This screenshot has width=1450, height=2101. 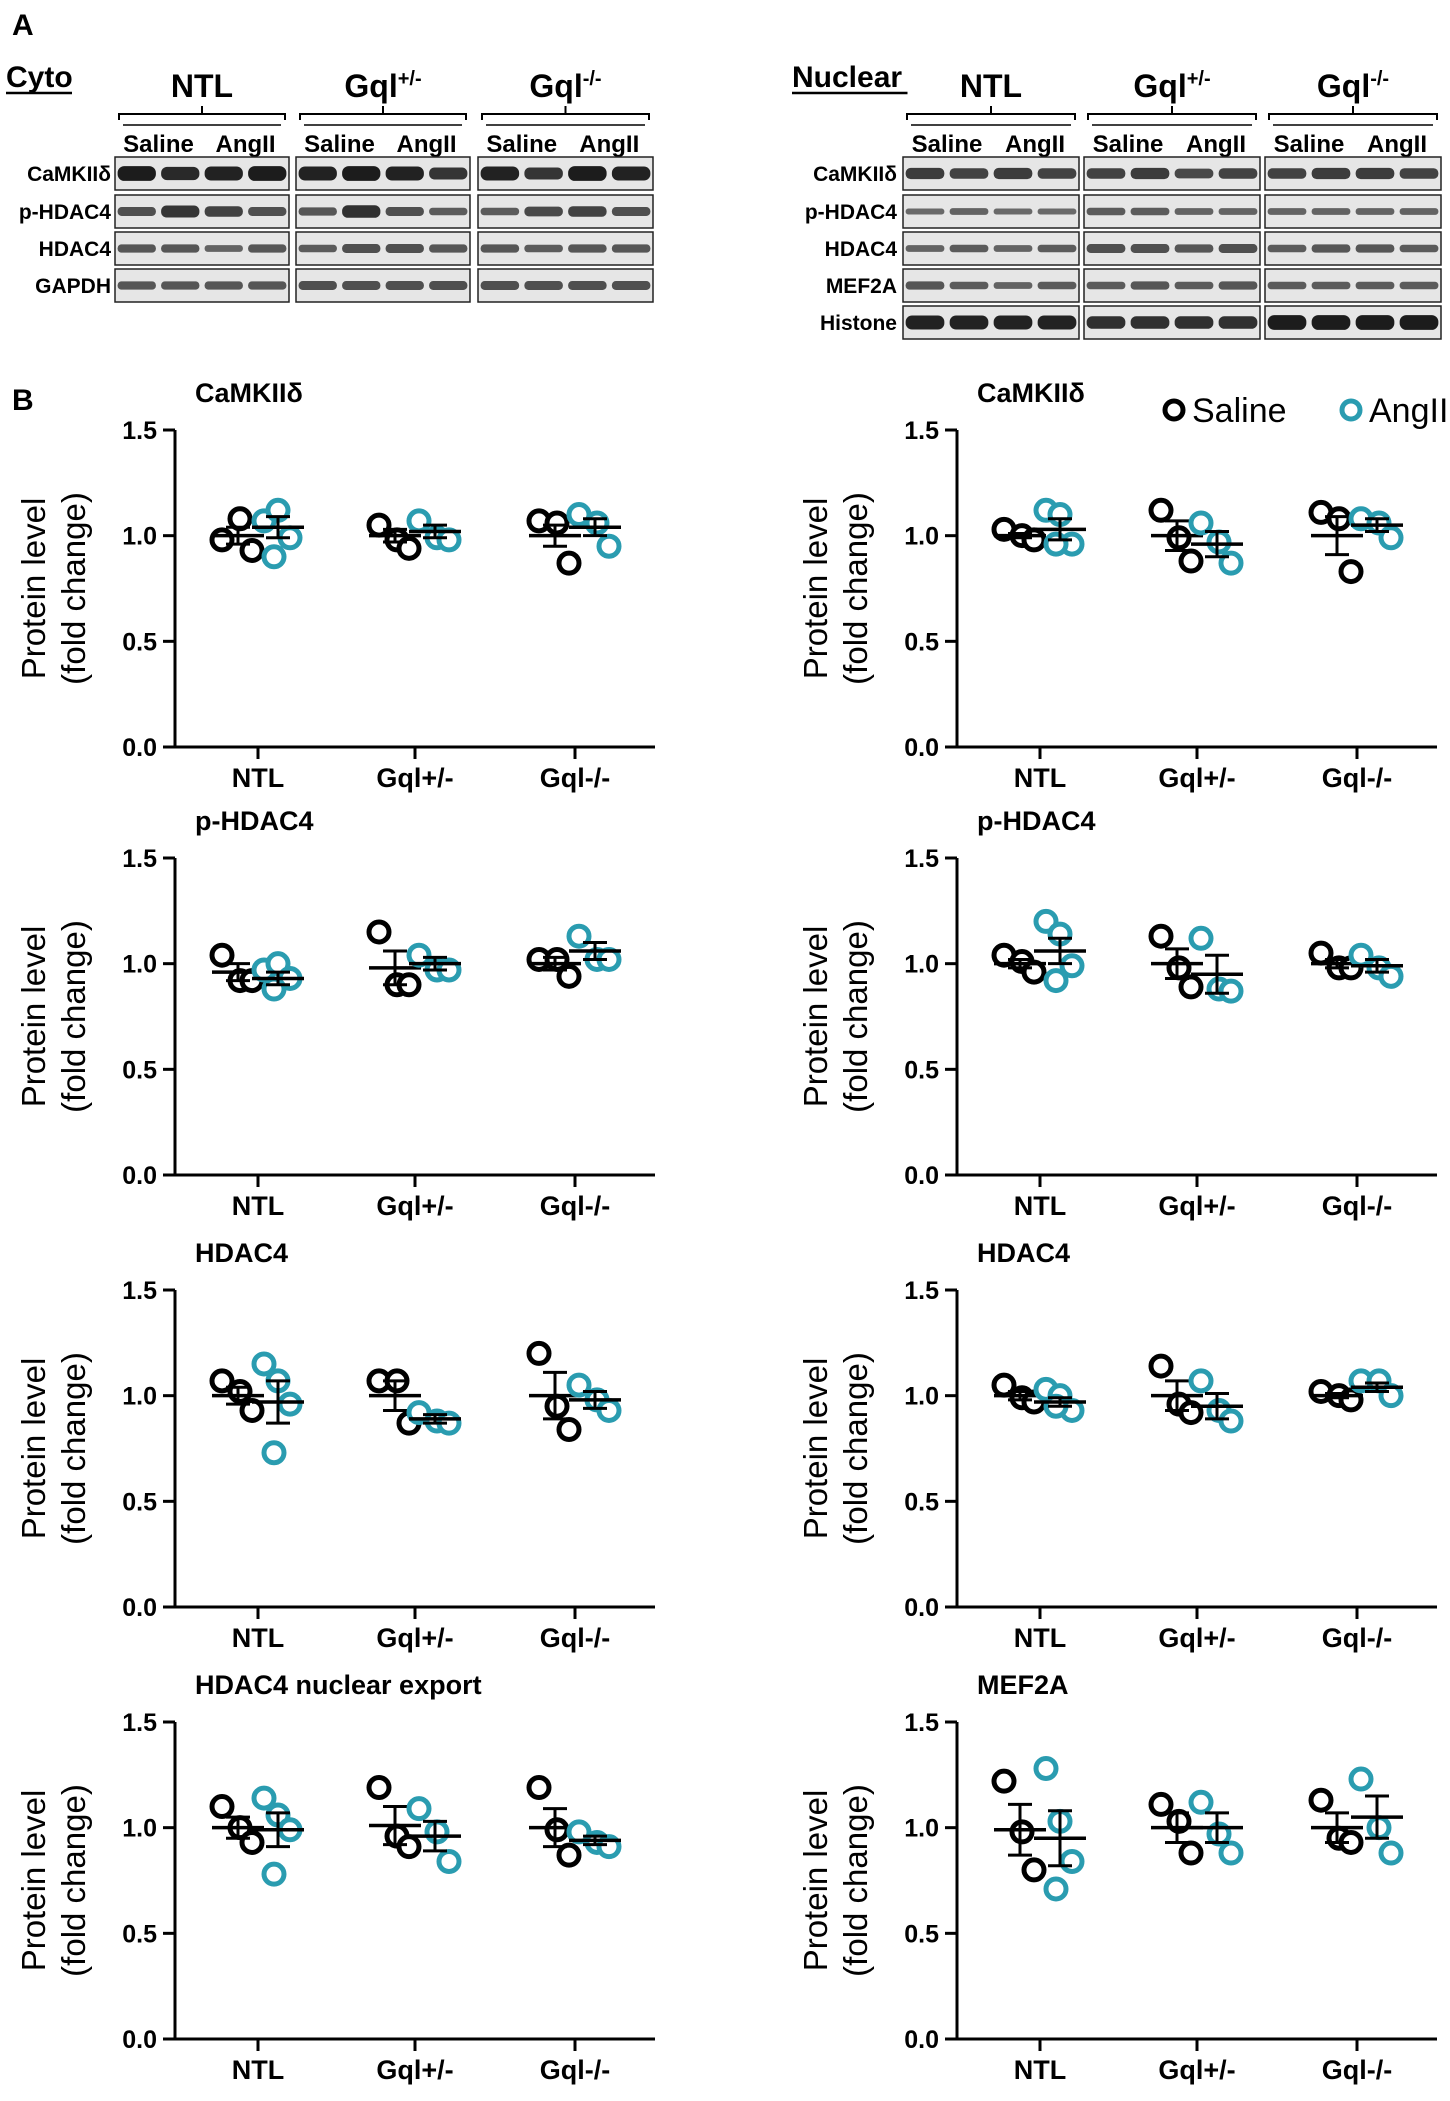 I want to click on group-label: NTL, so click(x=991, y=86).